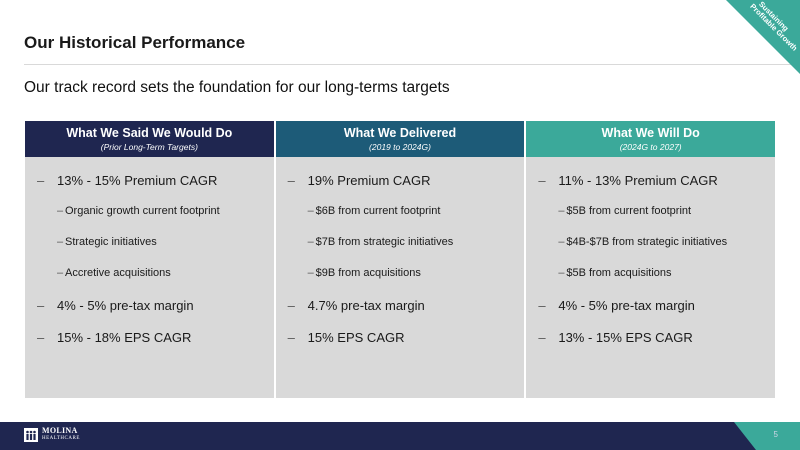  I want to click on list-item: –13% - 15% EPS CAGR, so click(656, 337).